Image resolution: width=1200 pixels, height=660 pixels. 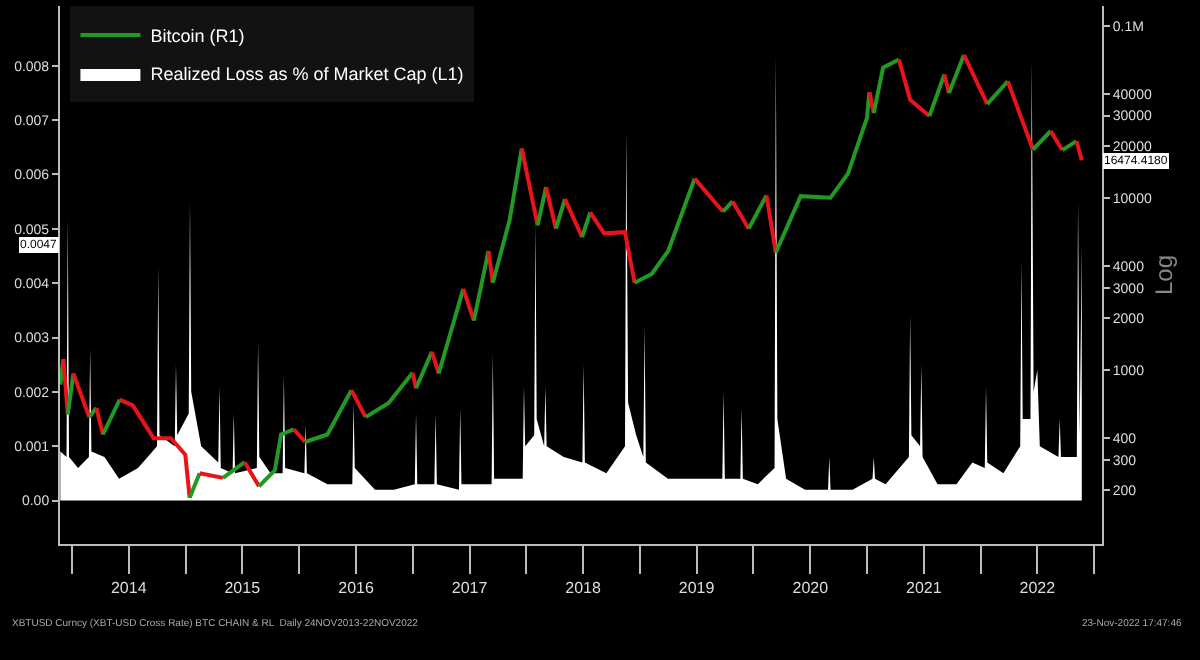 I want to click on legend-label: Bitcoin (R1), so click(x=197, y=36).